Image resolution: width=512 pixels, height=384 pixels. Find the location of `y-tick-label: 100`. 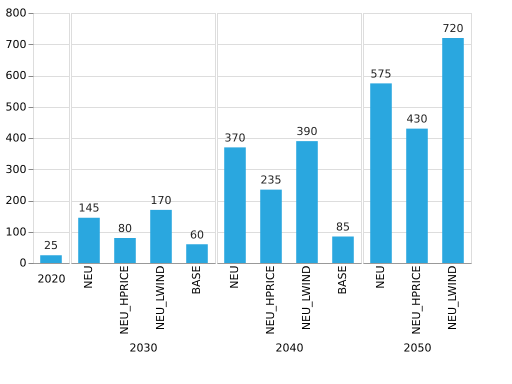

y-tick-label: 100 is located at coordinates (16, 231).